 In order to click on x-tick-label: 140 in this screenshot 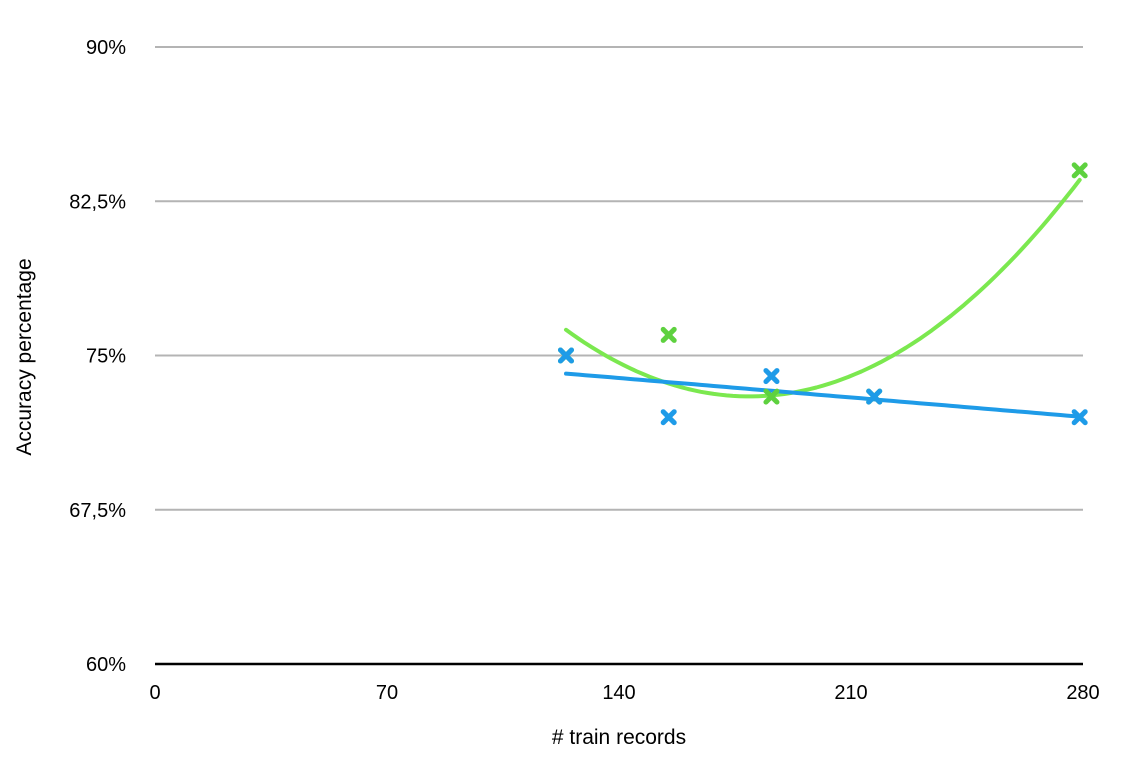, I will do `click(618, 693)`.